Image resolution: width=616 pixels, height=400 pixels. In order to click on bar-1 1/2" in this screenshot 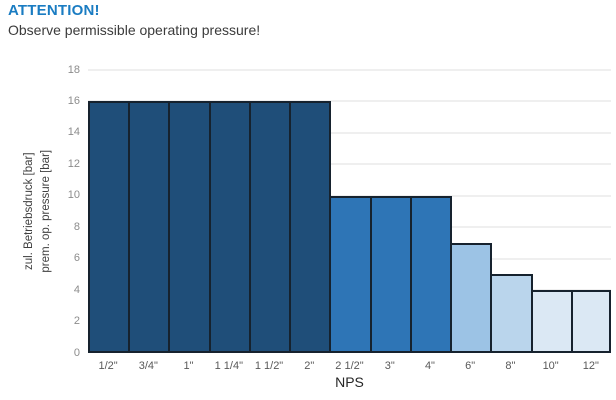, I will do `click(270, 227)`.